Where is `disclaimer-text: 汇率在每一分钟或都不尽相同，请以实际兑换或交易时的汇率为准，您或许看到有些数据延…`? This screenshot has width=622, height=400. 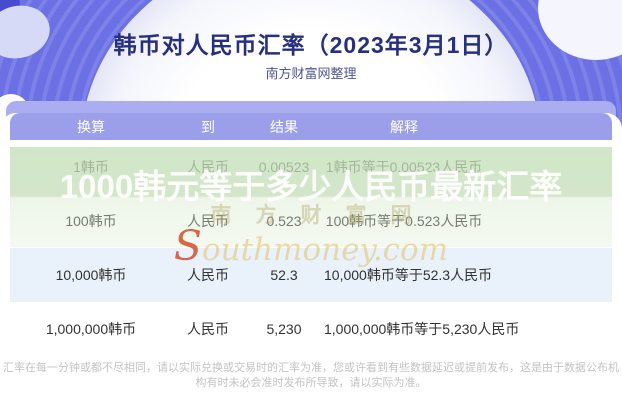 disclaimer-text: 汇率在每一分钟或都不尽相同，请以实际兑换或交易时的汇率为准，您或许看到有些数据延… is located at coordinates (311, 376).